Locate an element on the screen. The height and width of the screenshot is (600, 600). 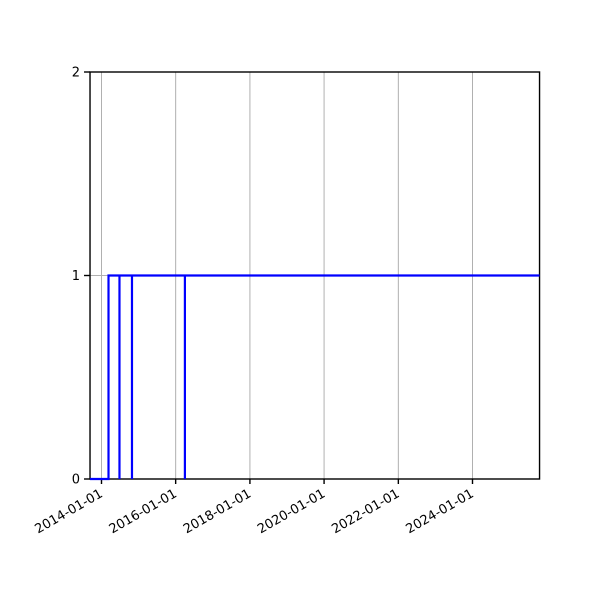
x-tick-label: 2020-01-01 is located at coordinates (291, 511).